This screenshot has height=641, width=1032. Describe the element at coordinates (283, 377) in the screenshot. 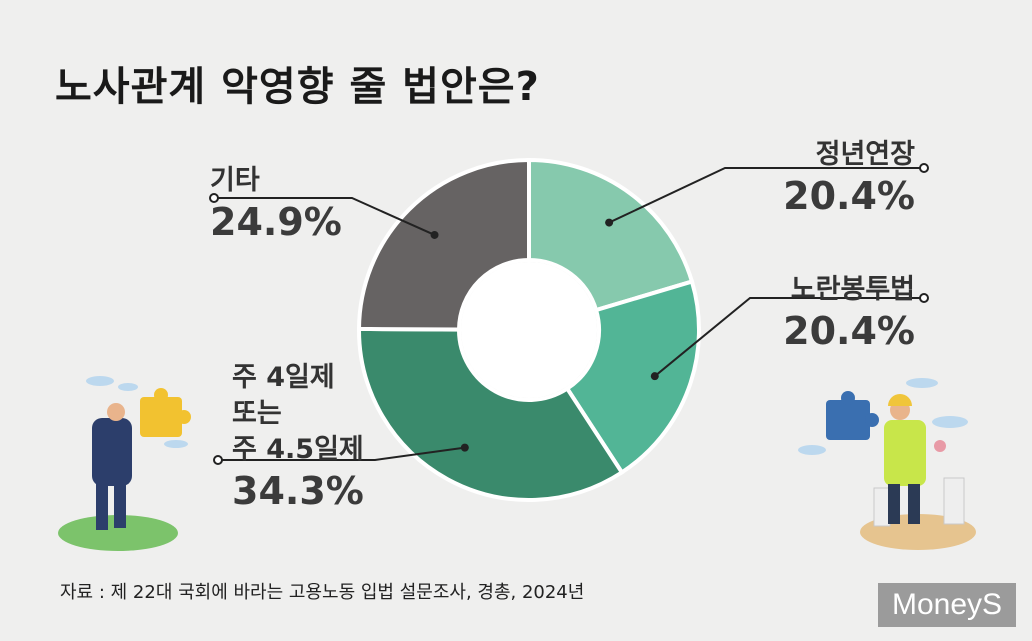

I see `slice-name-2-line1: 주 4일제` at that location.